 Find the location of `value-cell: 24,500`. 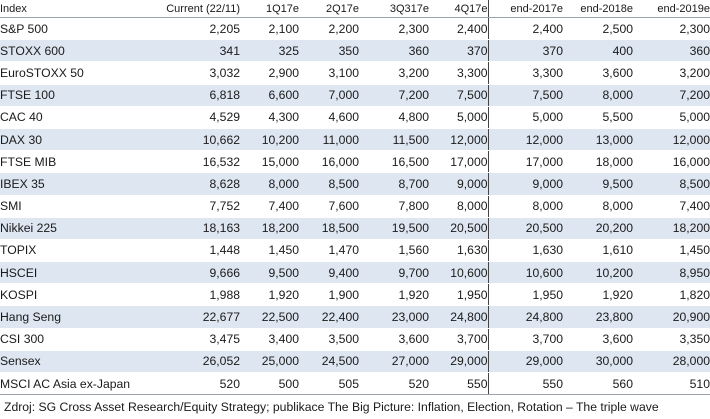

value-cell: 24,500 is located at coordinates (329, 362).